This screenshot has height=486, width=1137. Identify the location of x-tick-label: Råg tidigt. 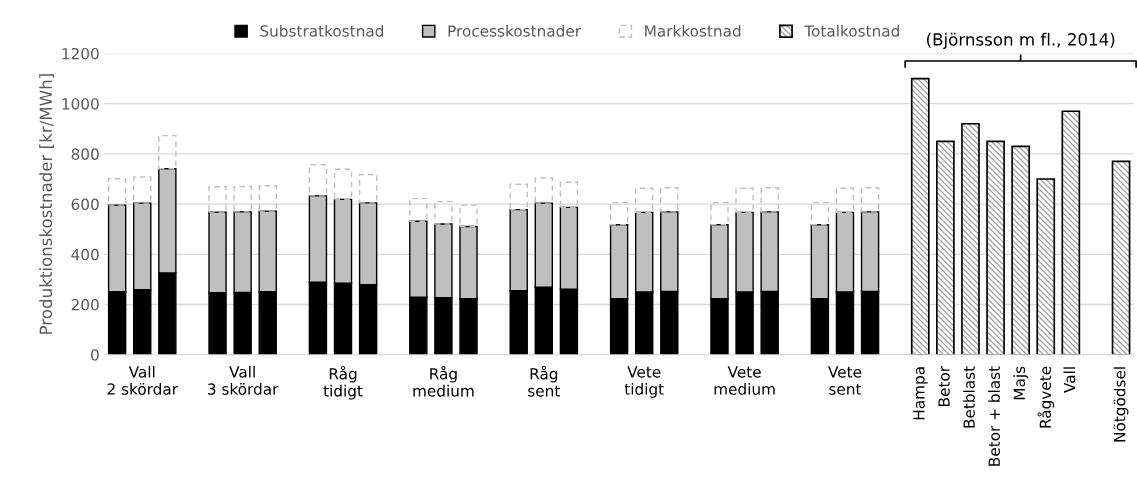
(343, 382).